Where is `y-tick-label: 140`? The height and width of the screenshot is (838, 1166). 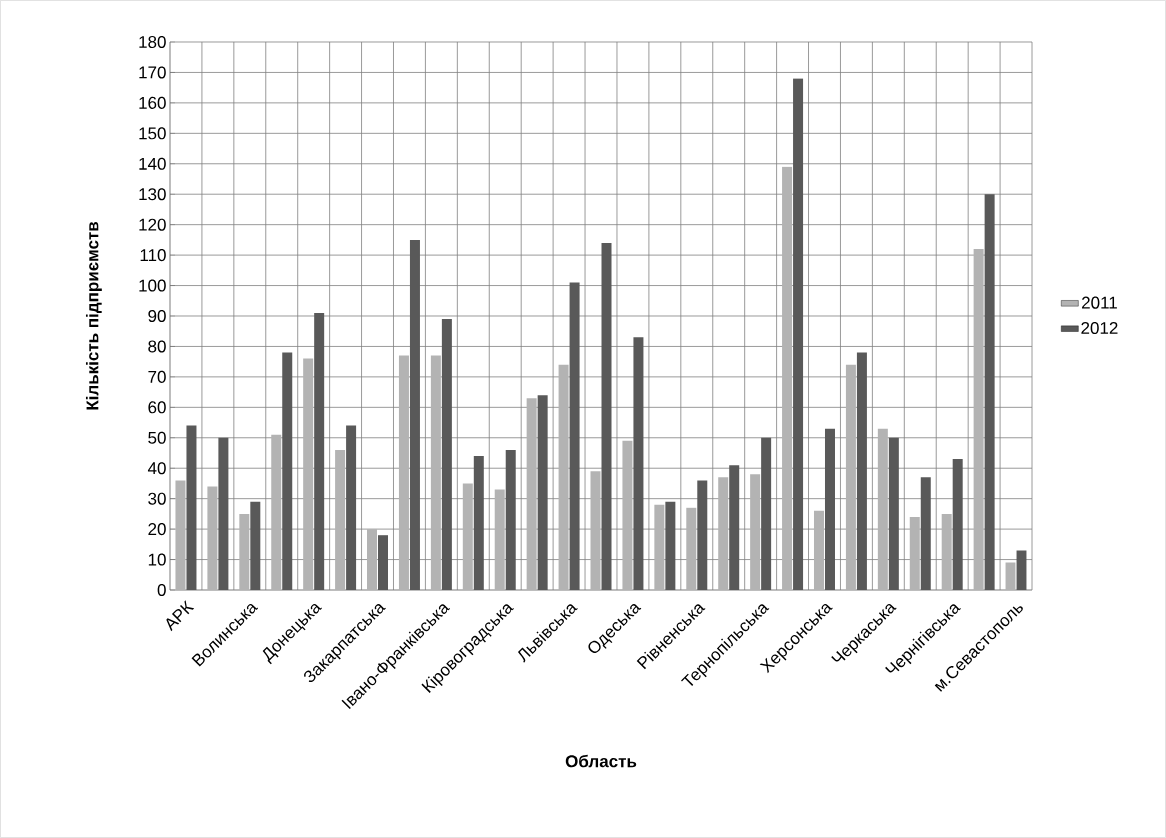 y-tick-label: 140 is located at coordinates (152, 163).